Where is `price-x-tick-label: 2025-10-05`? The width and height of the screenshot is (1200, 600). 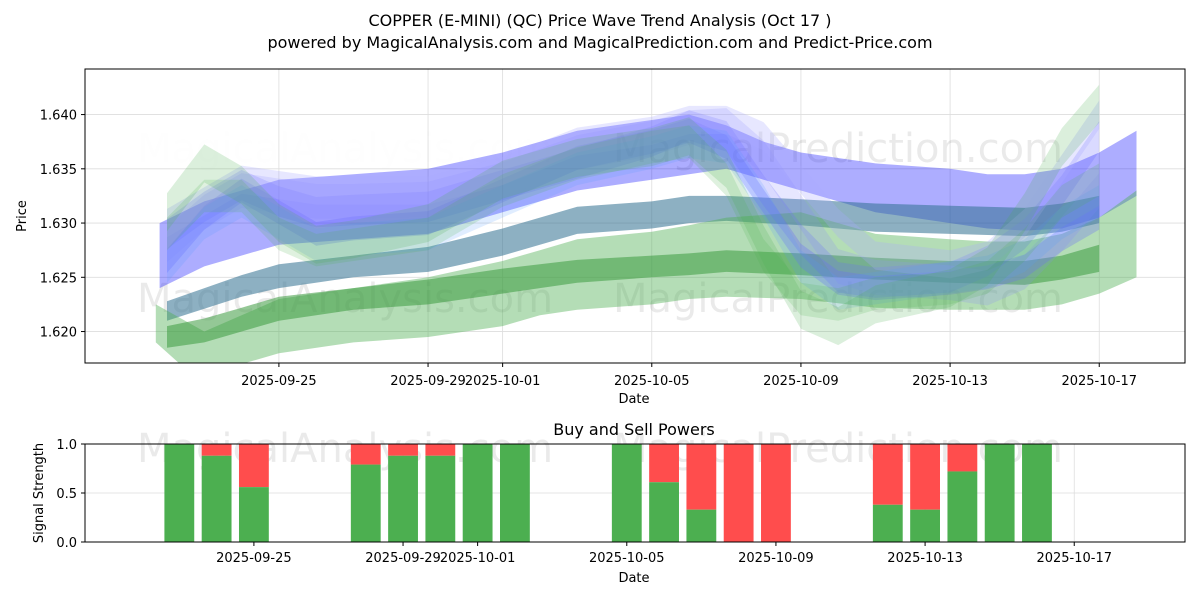 price-x-tick-label: 2025-10-05 is located at coordinates (652, 381).